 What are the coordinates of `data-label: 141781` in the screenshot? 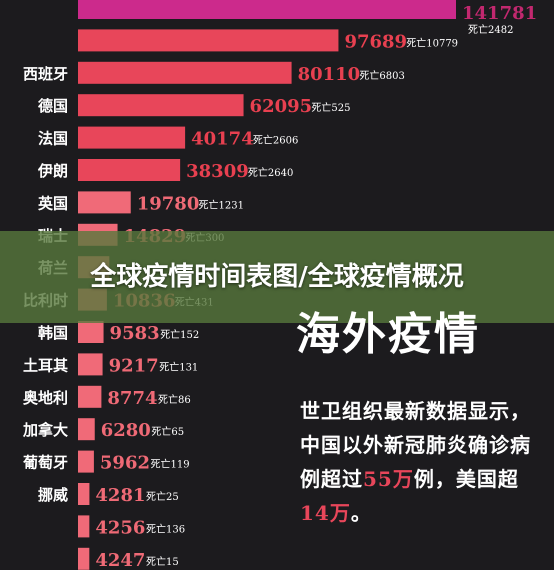 It's located at (499, 13).